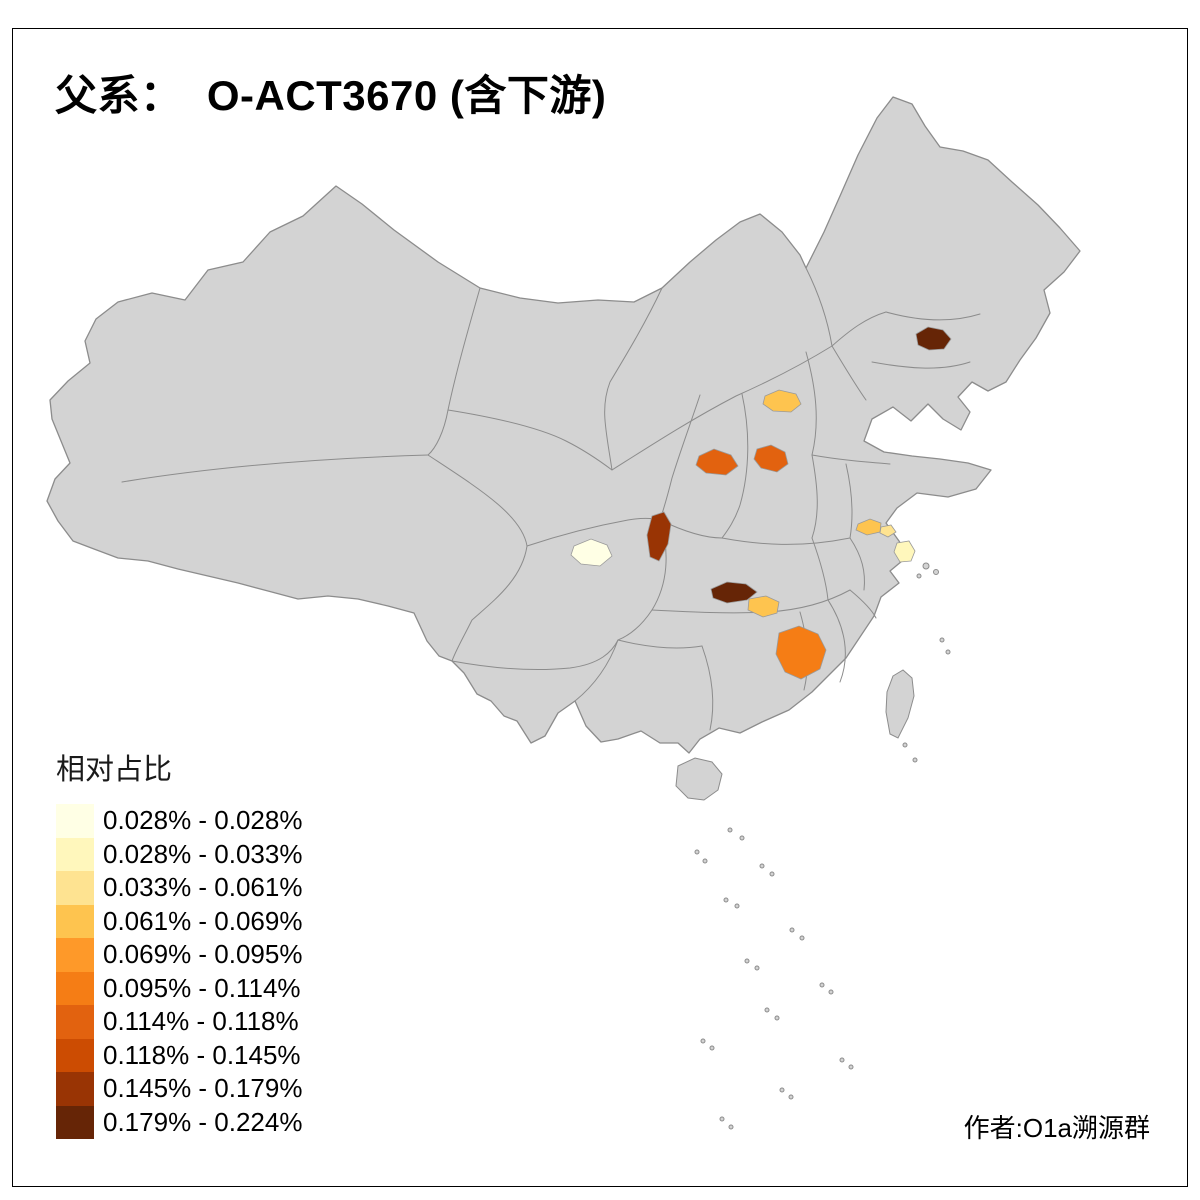 This screenshot has height=1200, width=1200. What do you see at coordinates (203, 1088) in the screenshot?
I see `legend-label: 0.145% - 0.179%` at bounding box center [203, 1088].